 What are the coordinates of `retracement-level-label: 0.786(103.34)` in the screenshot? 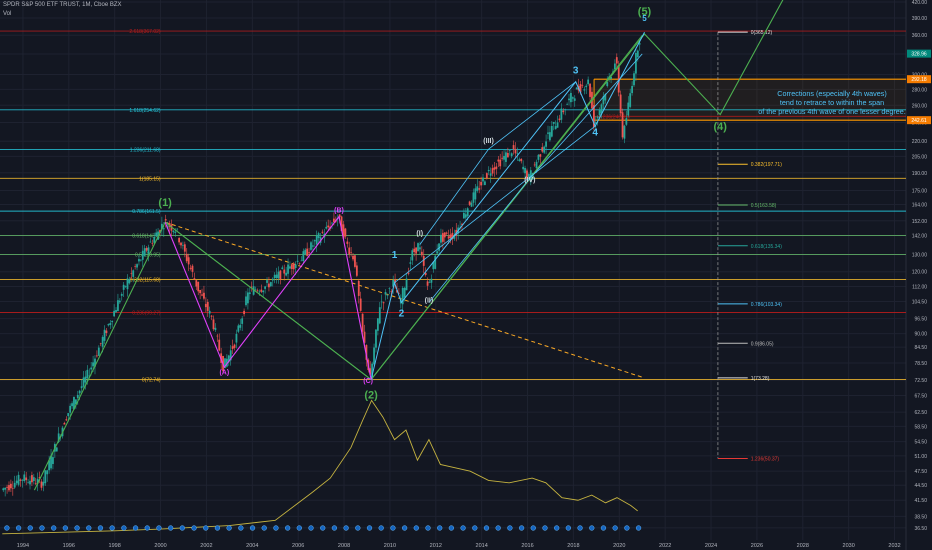 It's located at (766, 305).